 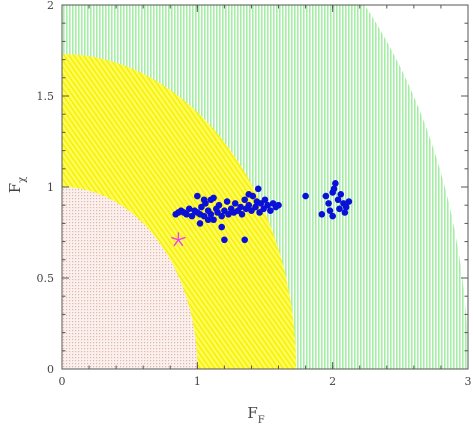 What do you see at coordinates (46, 278) in the screenshot?
I see `y-tick-label: 0.5` at bounding box center [46, 278].